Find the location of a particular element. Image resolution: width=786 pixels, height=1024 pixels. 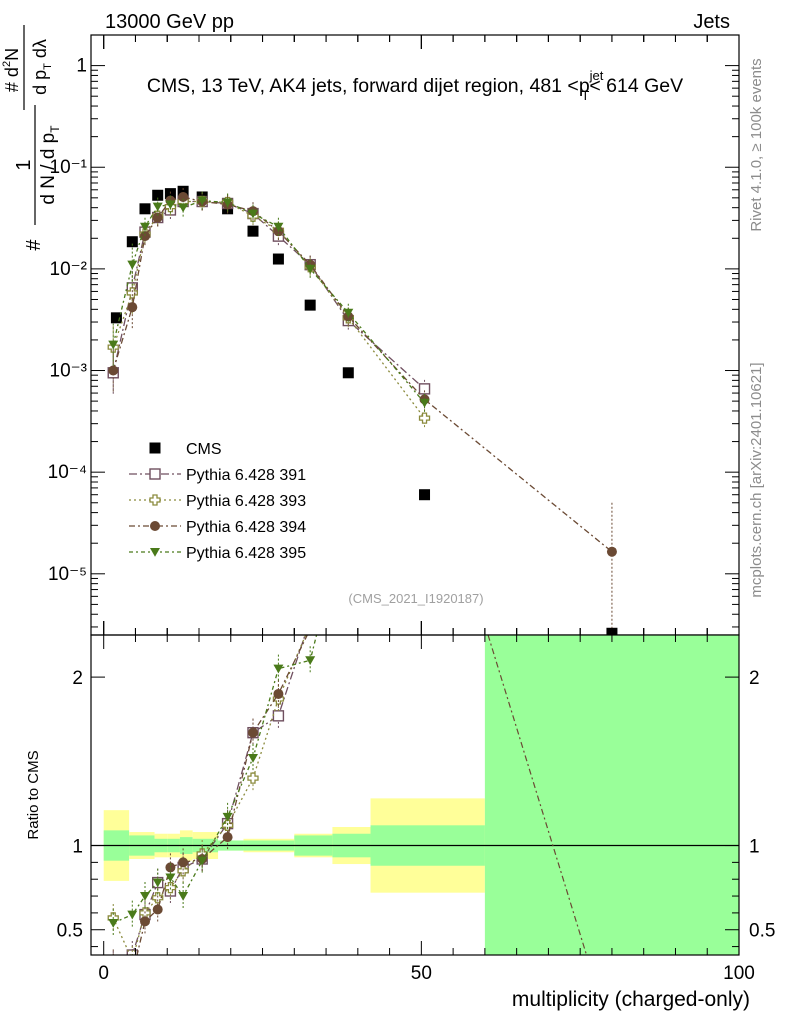

mcplots-label: mcplots.cern.ch [arXiv:2401.10621] is located at coordinates (756, 479).